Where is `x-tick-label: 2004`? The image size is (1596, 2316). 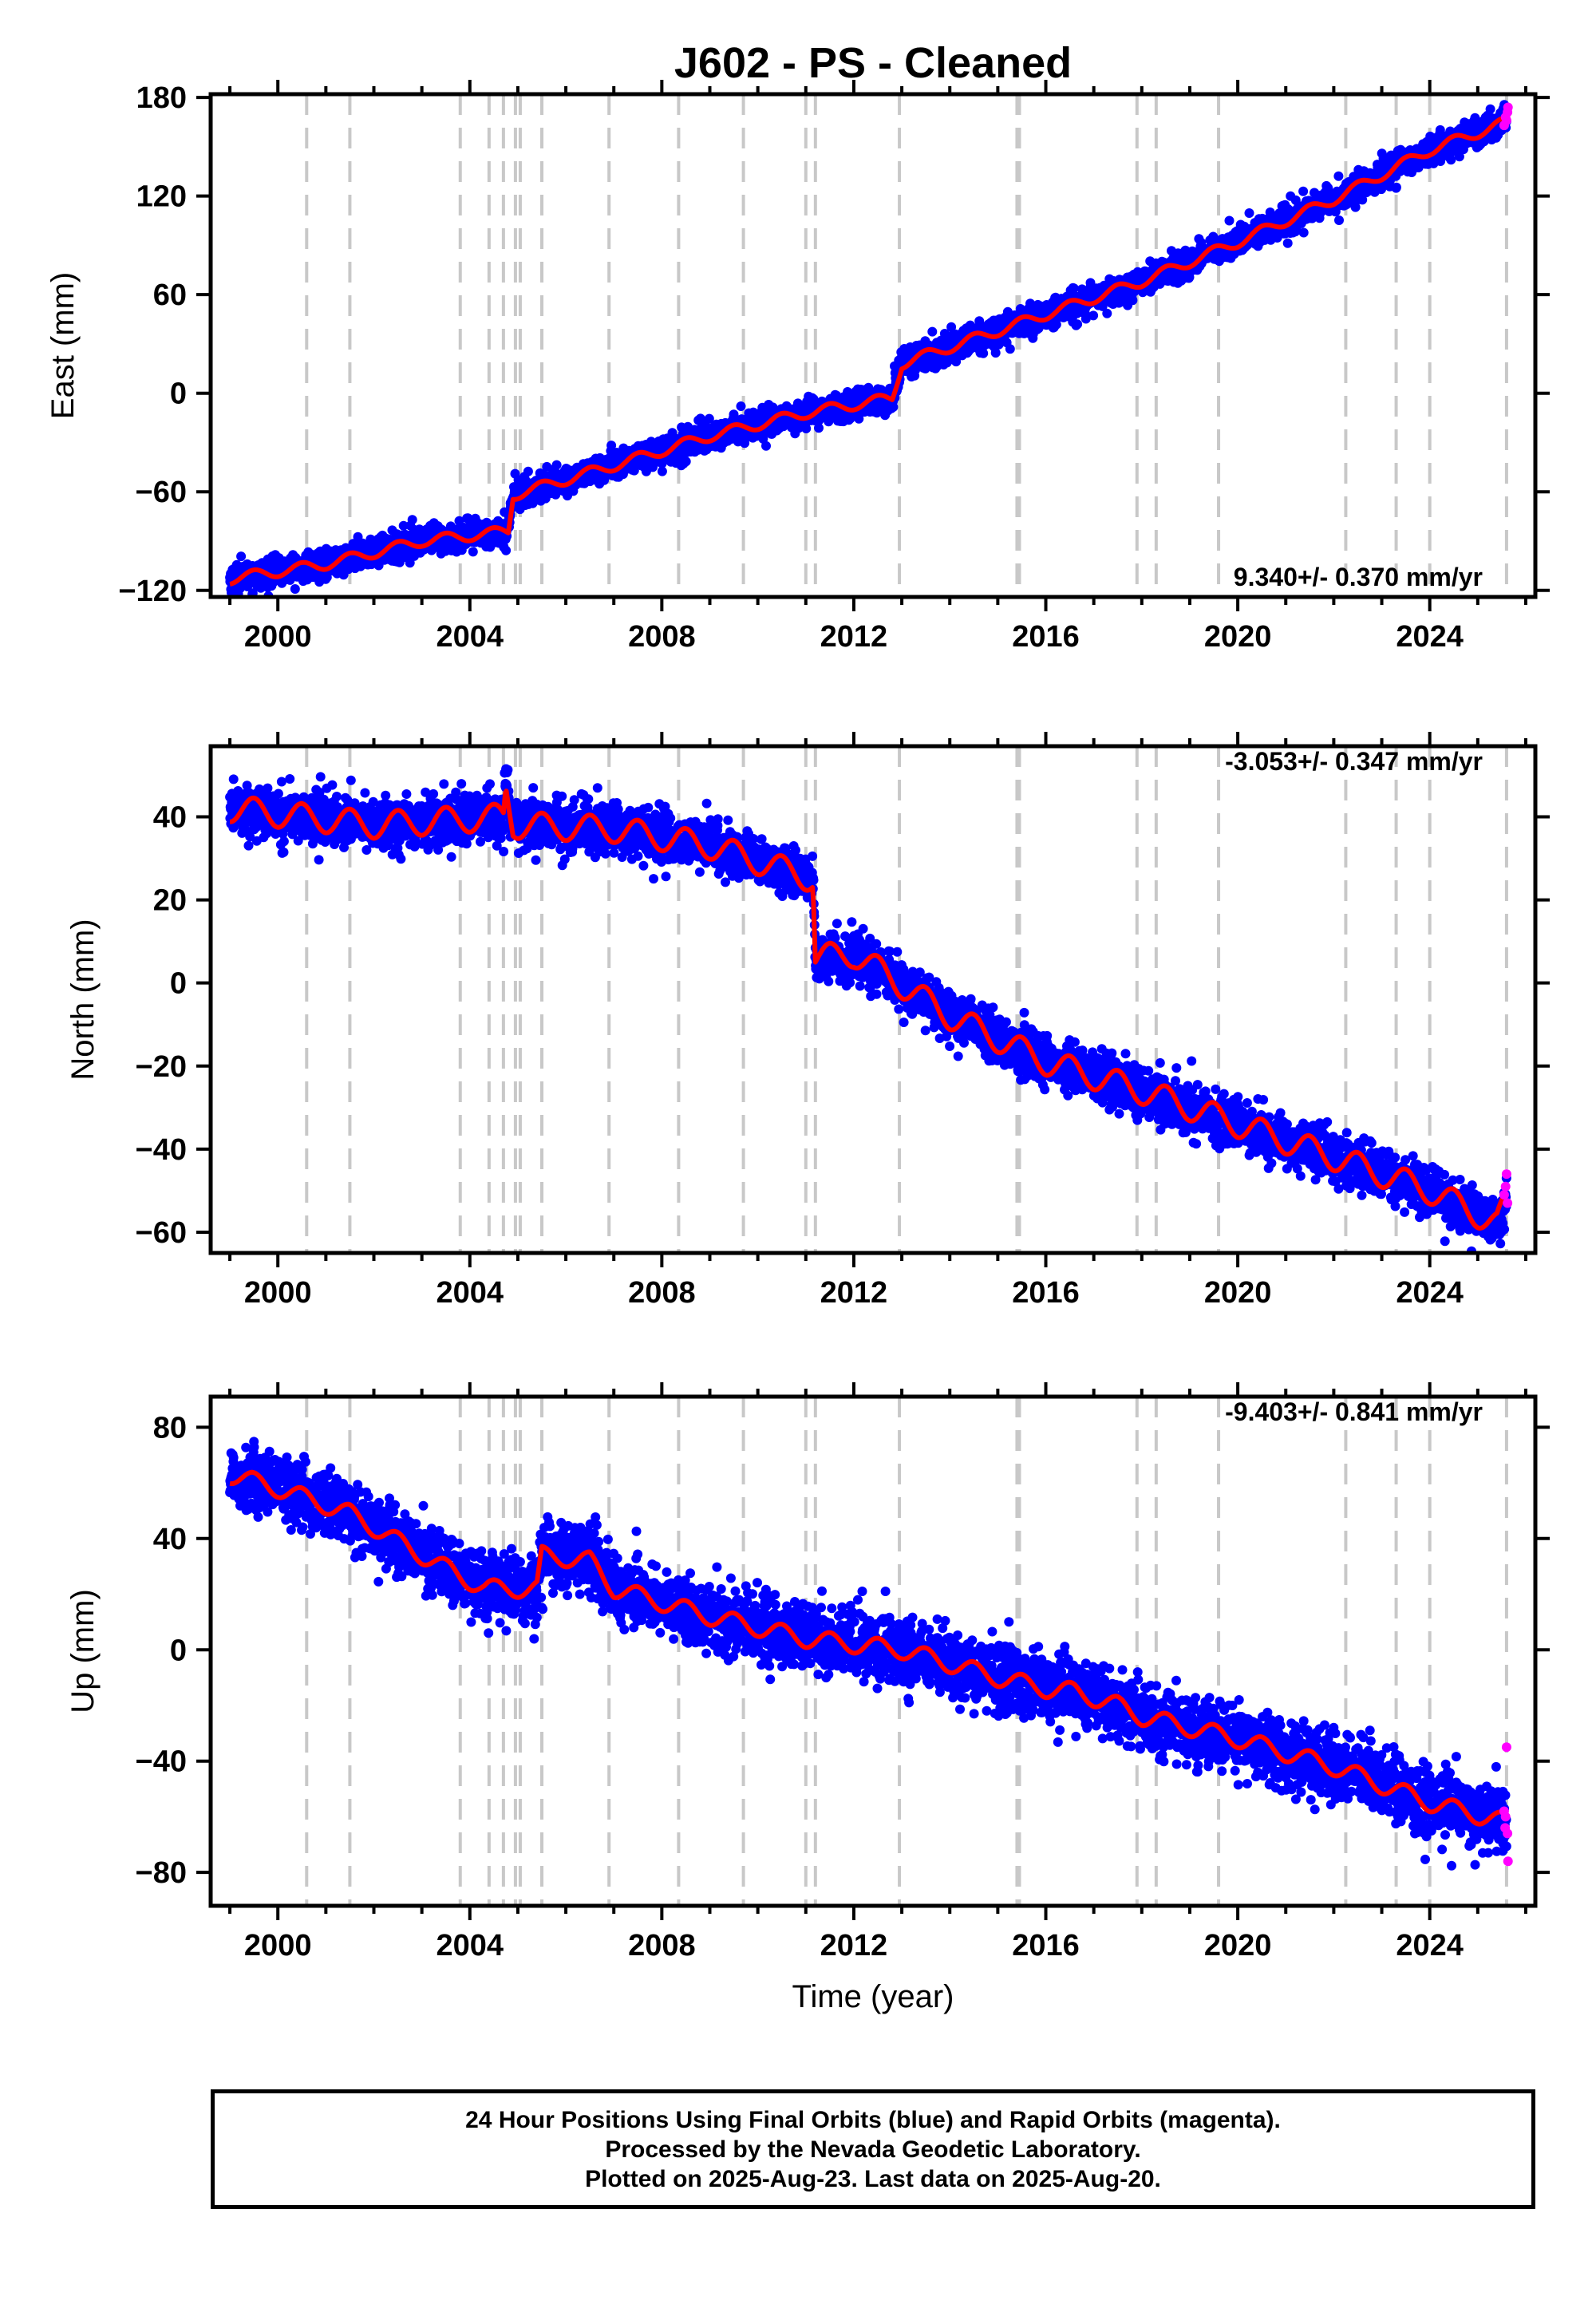 x-tick-label: 2004 is located at coordinates (470, 637).